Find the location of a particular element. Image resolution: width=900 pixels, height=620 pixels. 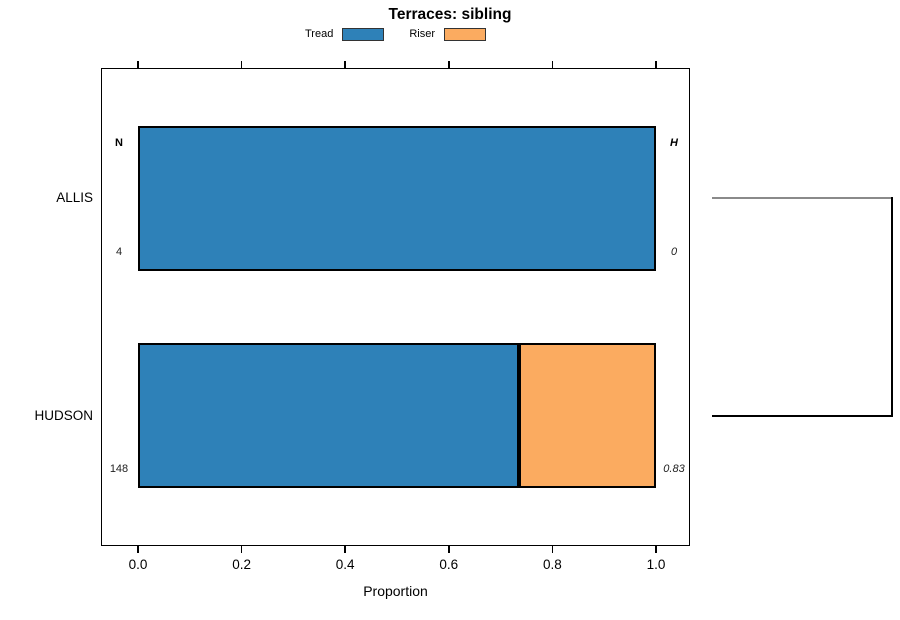

x-axis-label: Proportion is located at coordinates (395, 591).